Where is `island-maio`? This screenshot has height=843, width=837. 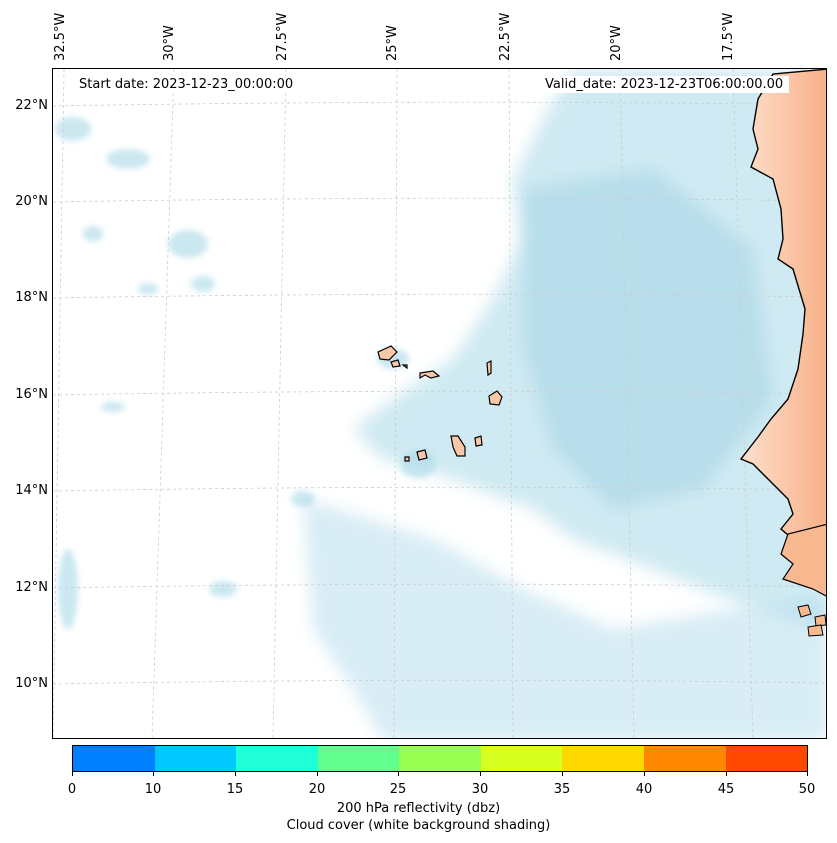
island-maio is located at coordinates (478, 441).